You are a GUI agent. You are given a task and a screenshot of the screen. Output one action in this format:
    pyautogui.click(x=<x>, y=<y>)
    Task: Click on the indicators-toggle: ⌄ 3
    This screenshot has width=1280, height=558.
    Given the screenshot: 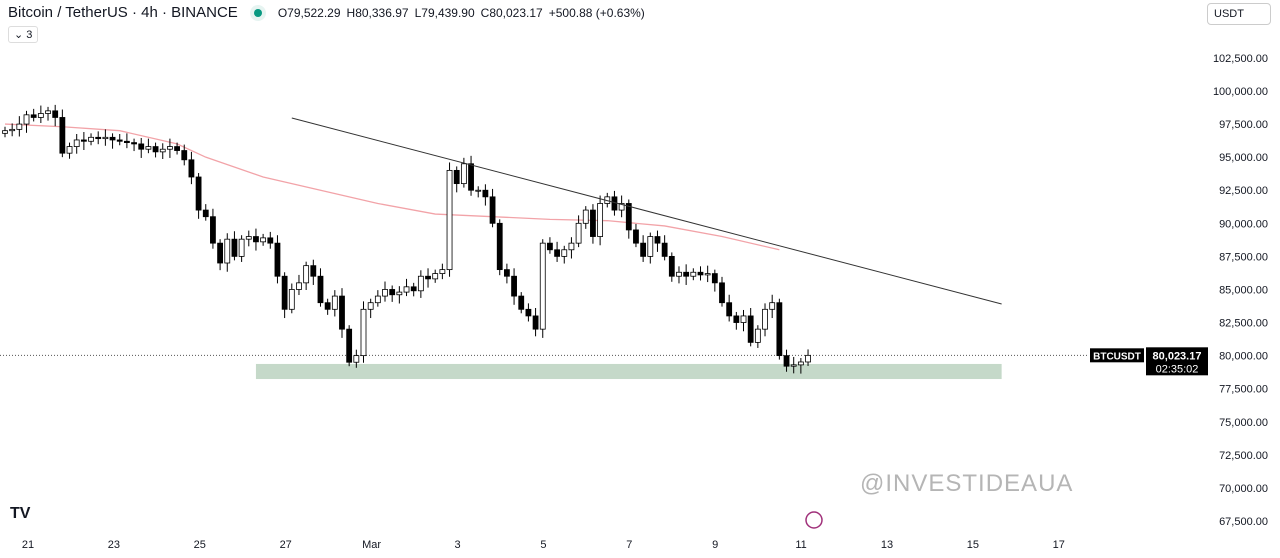 What is the action you would take?
    pyautogui.click(x=23, y=34)
    